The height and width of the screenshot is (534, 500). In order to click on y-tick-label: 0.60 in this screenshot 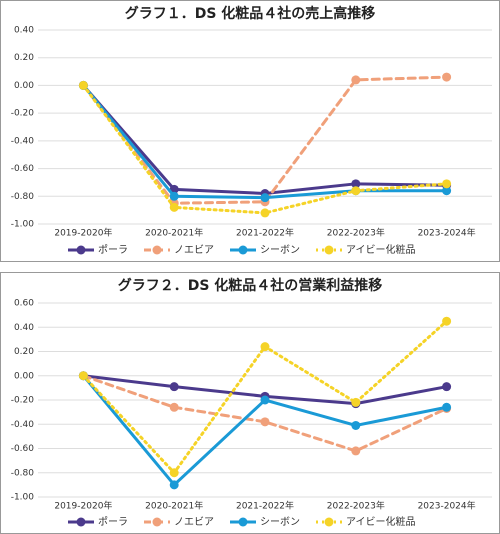, I will do `click(24, 304)`.